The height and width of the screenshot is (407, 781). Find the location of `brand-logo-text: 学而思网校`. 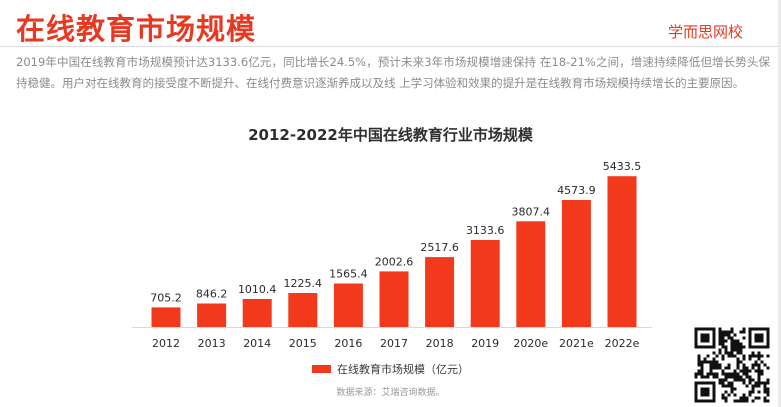

brand-logo-text: 学而思网校 is located at coordinates (706, 32).